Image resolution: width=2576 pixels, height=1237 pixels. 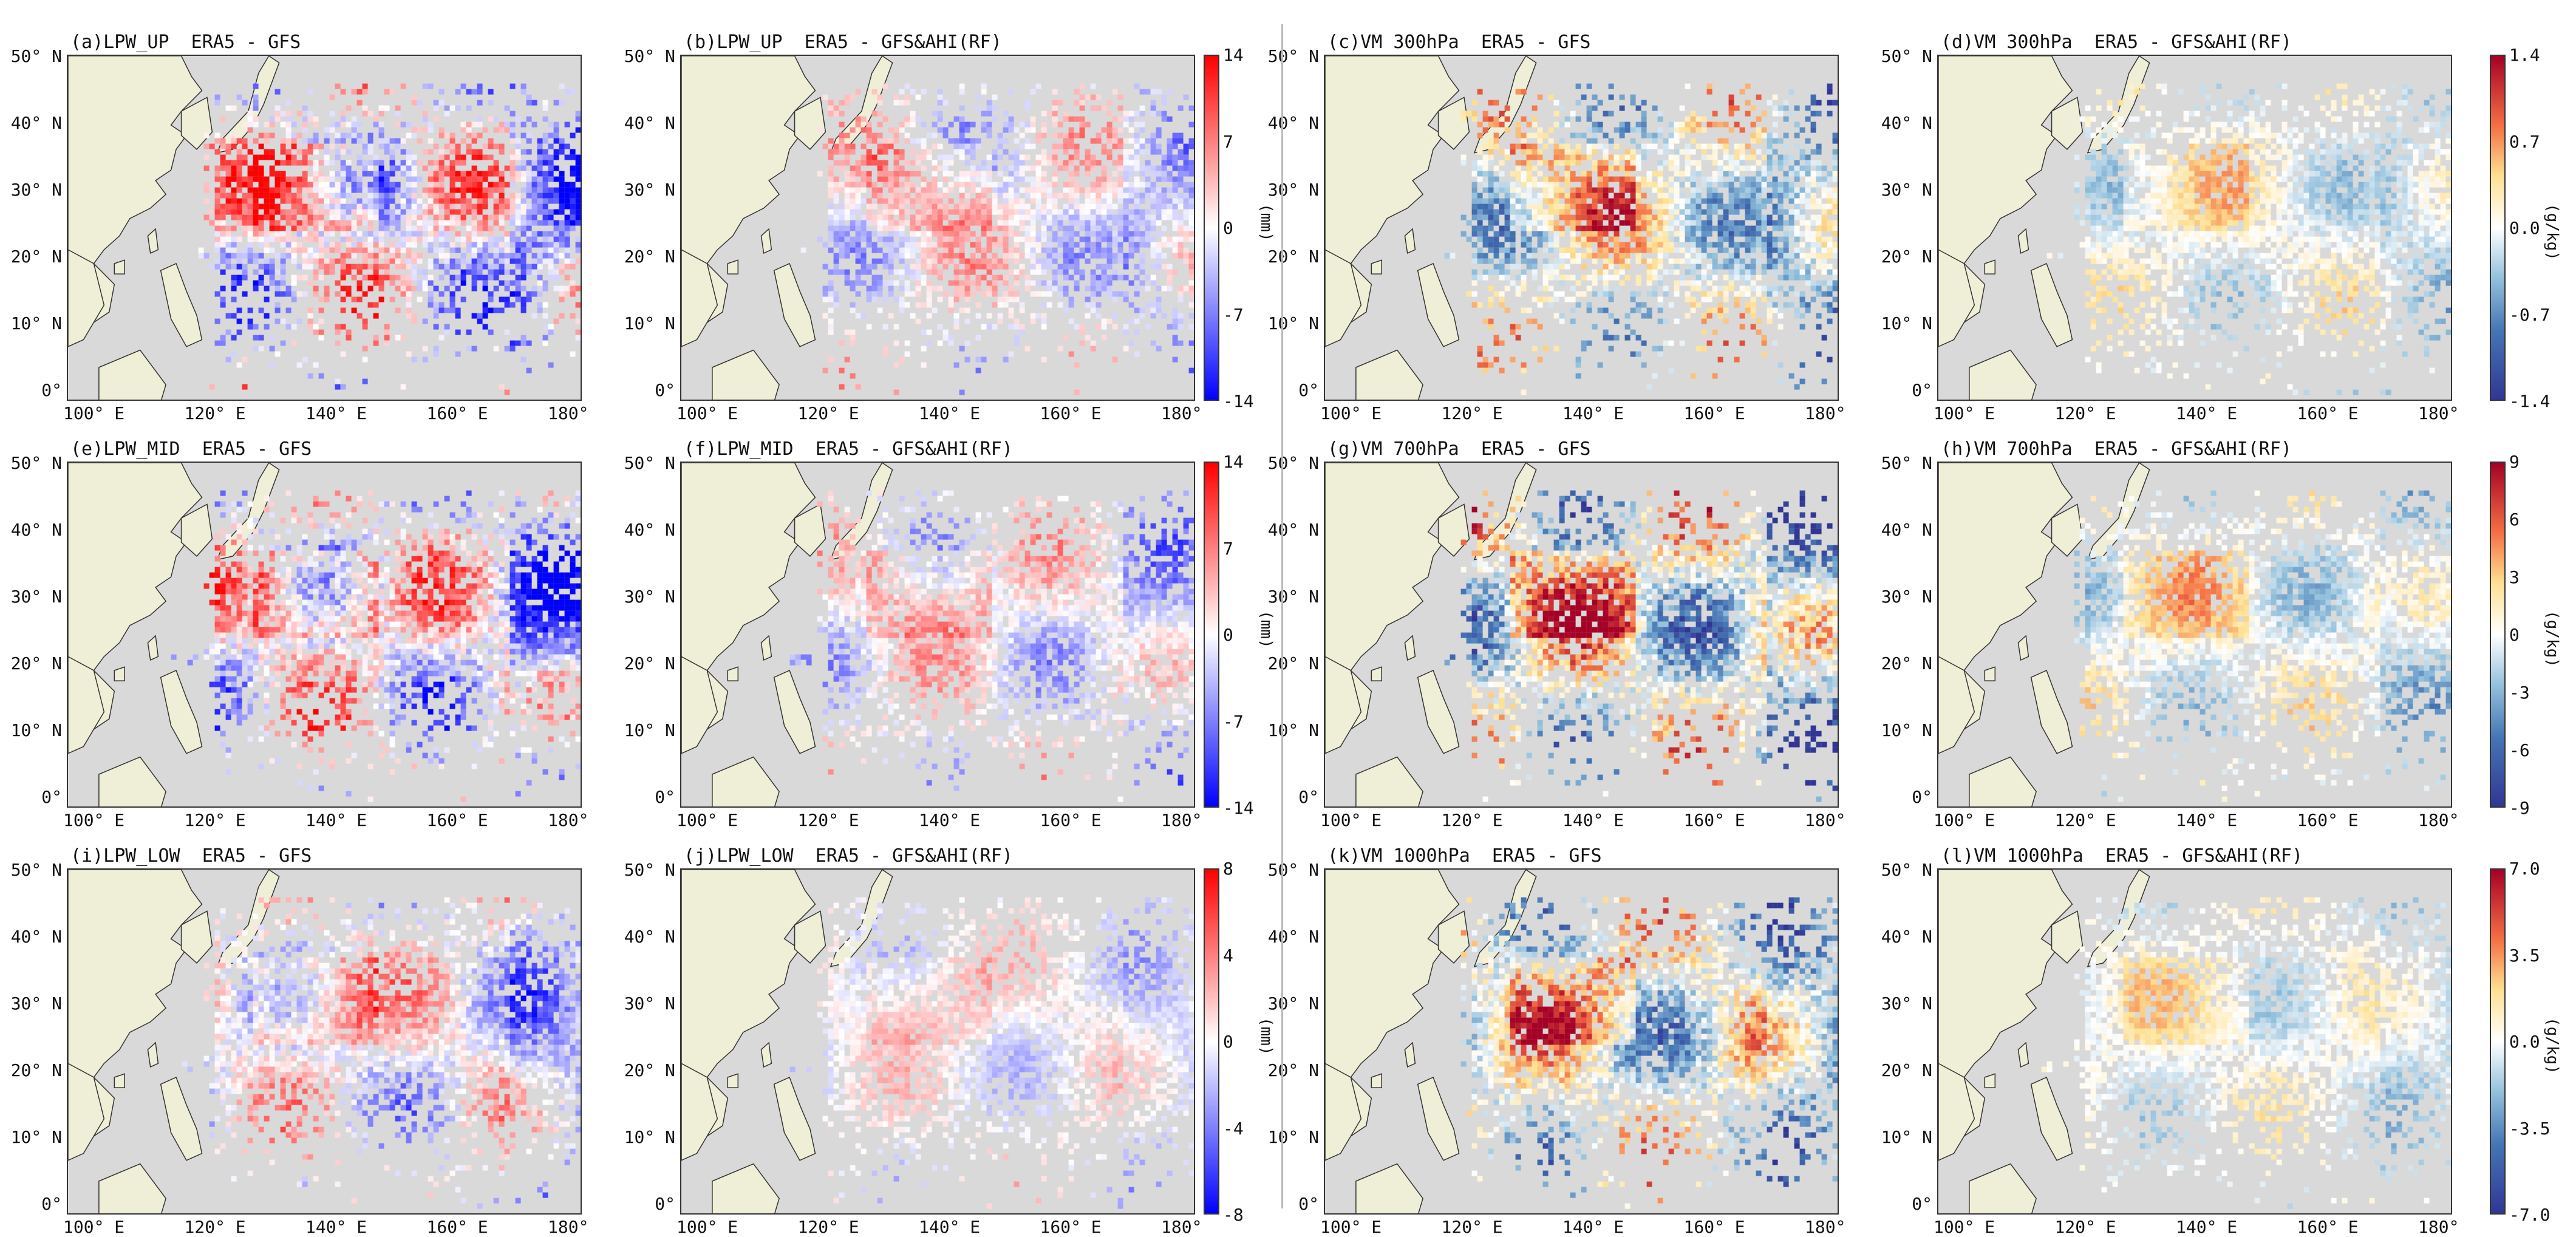 What do you see at coordinates (31, 323) in the screenshot?
I see `lat-tick-label: 10° N` at bounding box center [31, 323].